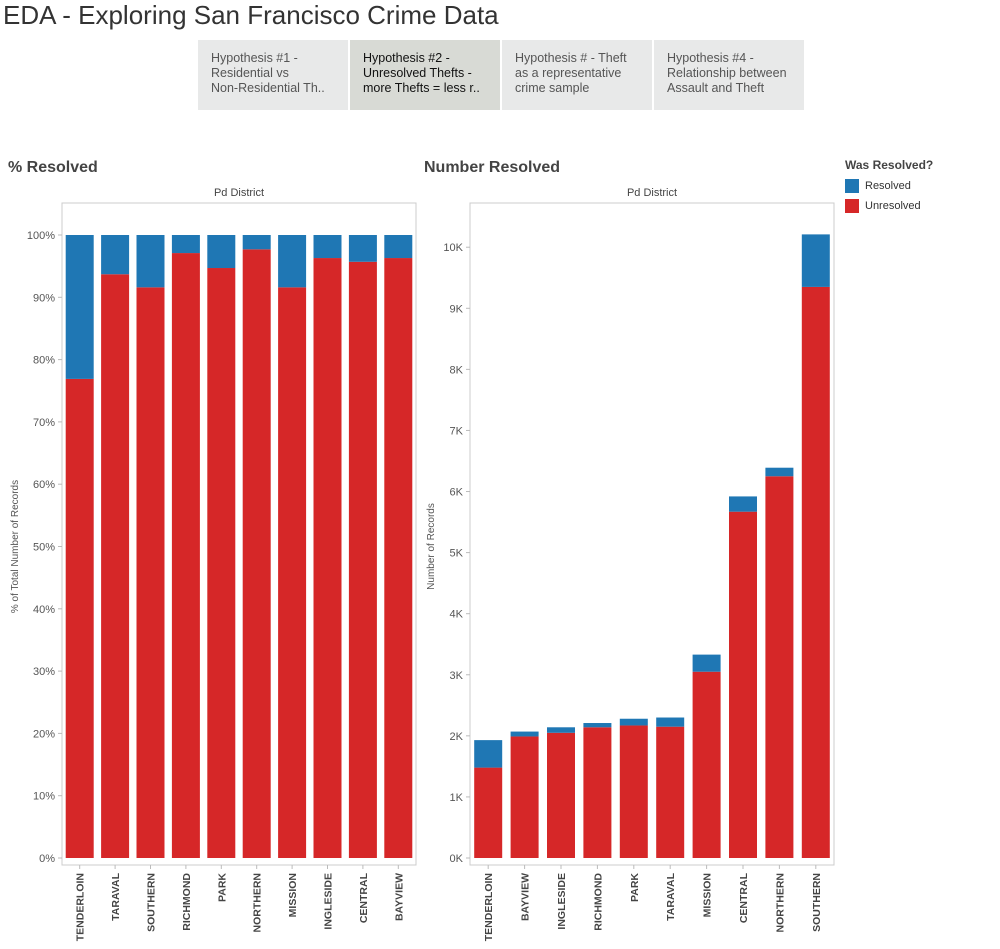 Image resolution: width=1000 pixels, height=949 pixels. What do you see at coordinates (251, 15) in the screenshot?
I see `app-title: EDA - Exploring San Francisco Crime Data` at bounding box center [251, 15].